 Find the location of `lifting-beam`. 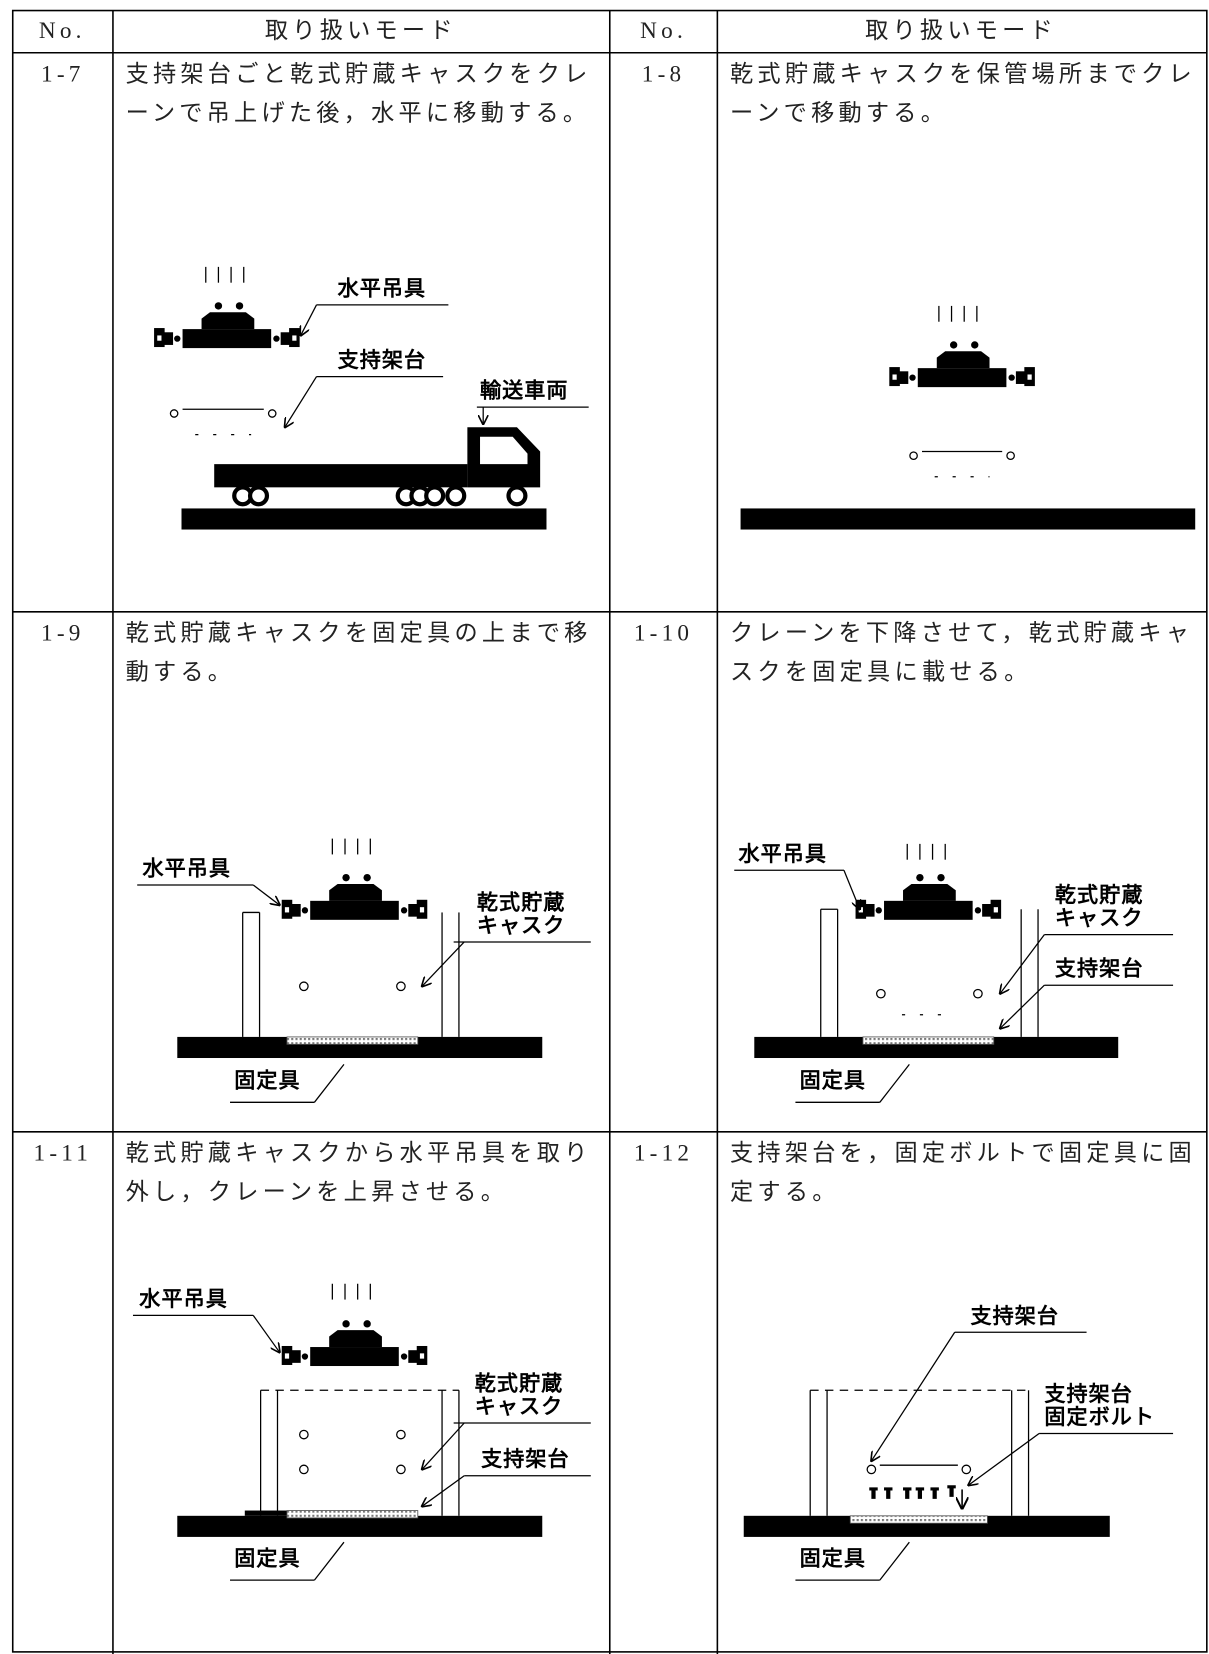

lifting-beam is located at coordinates (227, 325).